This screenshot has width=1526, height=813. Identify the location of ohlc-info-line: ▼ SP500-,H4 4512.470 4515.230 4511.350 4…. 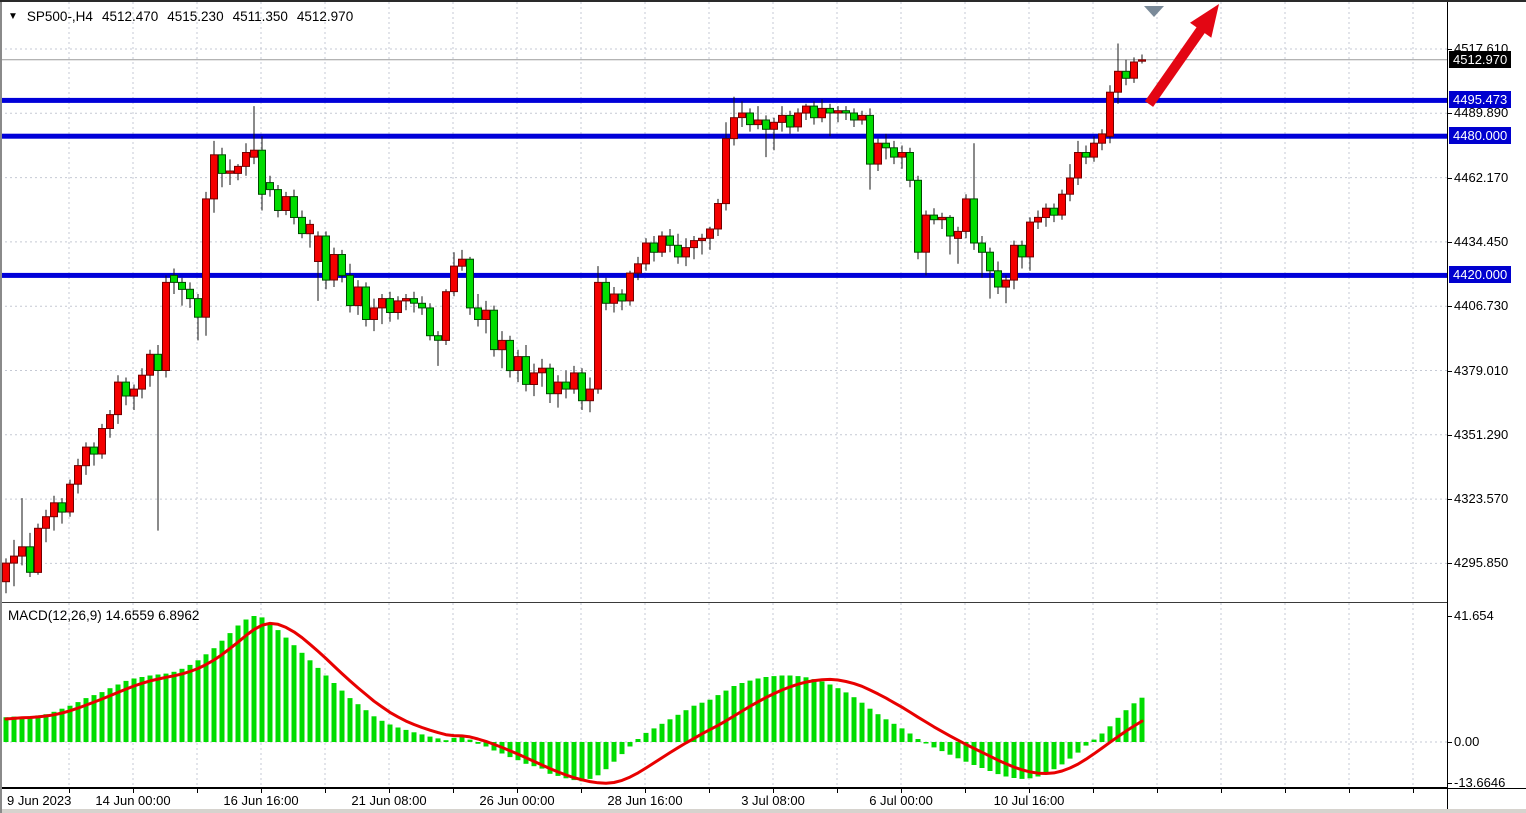
(180, 16).